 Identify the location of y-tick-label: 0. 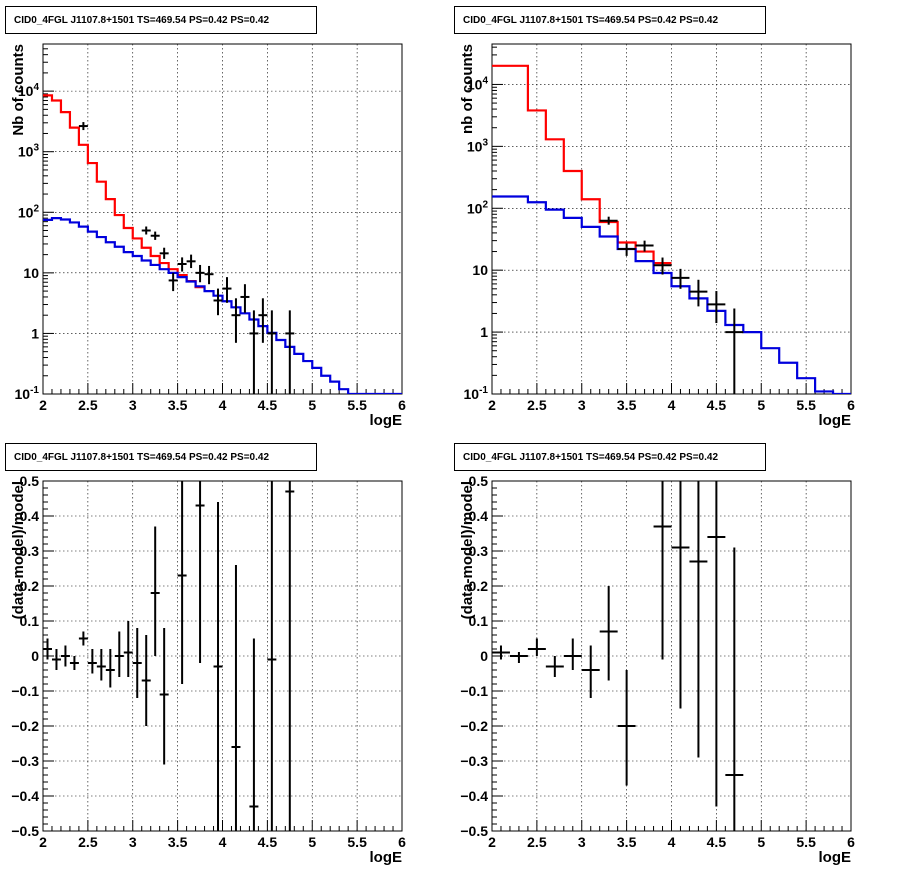
(484, 656).